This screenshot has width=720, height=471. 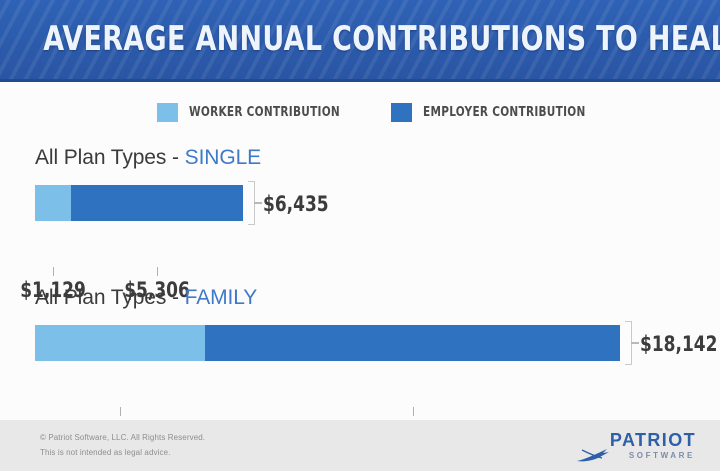 What do you see at coordinates (413, 411) in the screenshot?
I see `tick-employer-family` at bounding box center [413, 411].